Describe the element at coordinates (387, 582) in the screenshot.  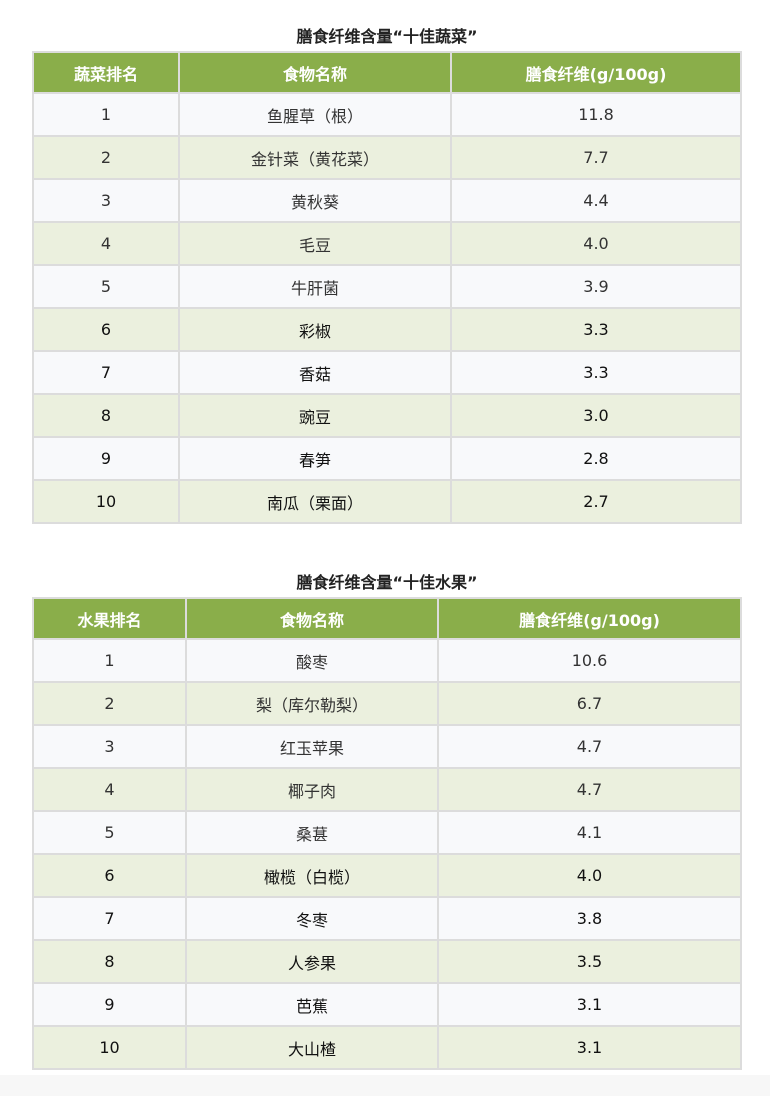
I see `fruit-table-title: 膳食纤维含量“十佳水果”` at that location.